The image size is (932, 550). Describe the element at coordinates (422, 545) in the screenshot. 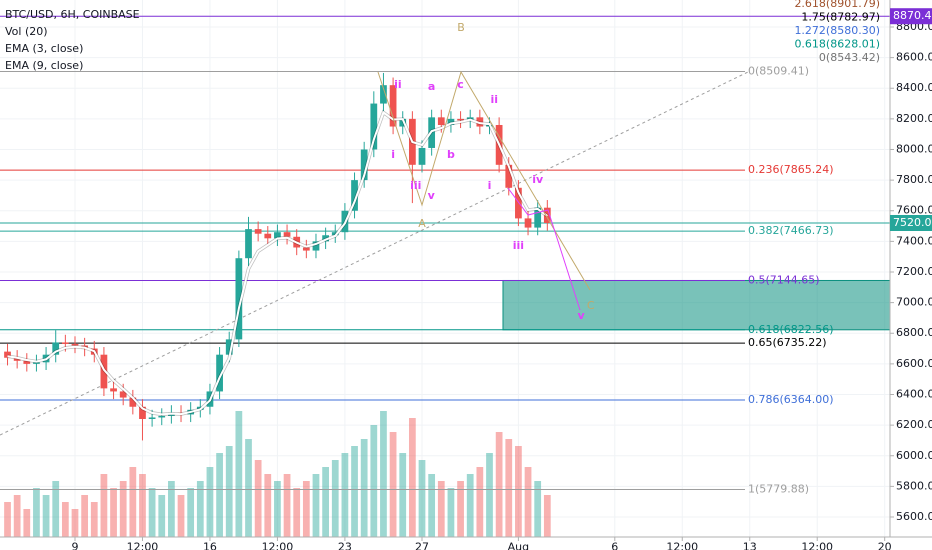

I see `x-tick-label: 27` at that location.